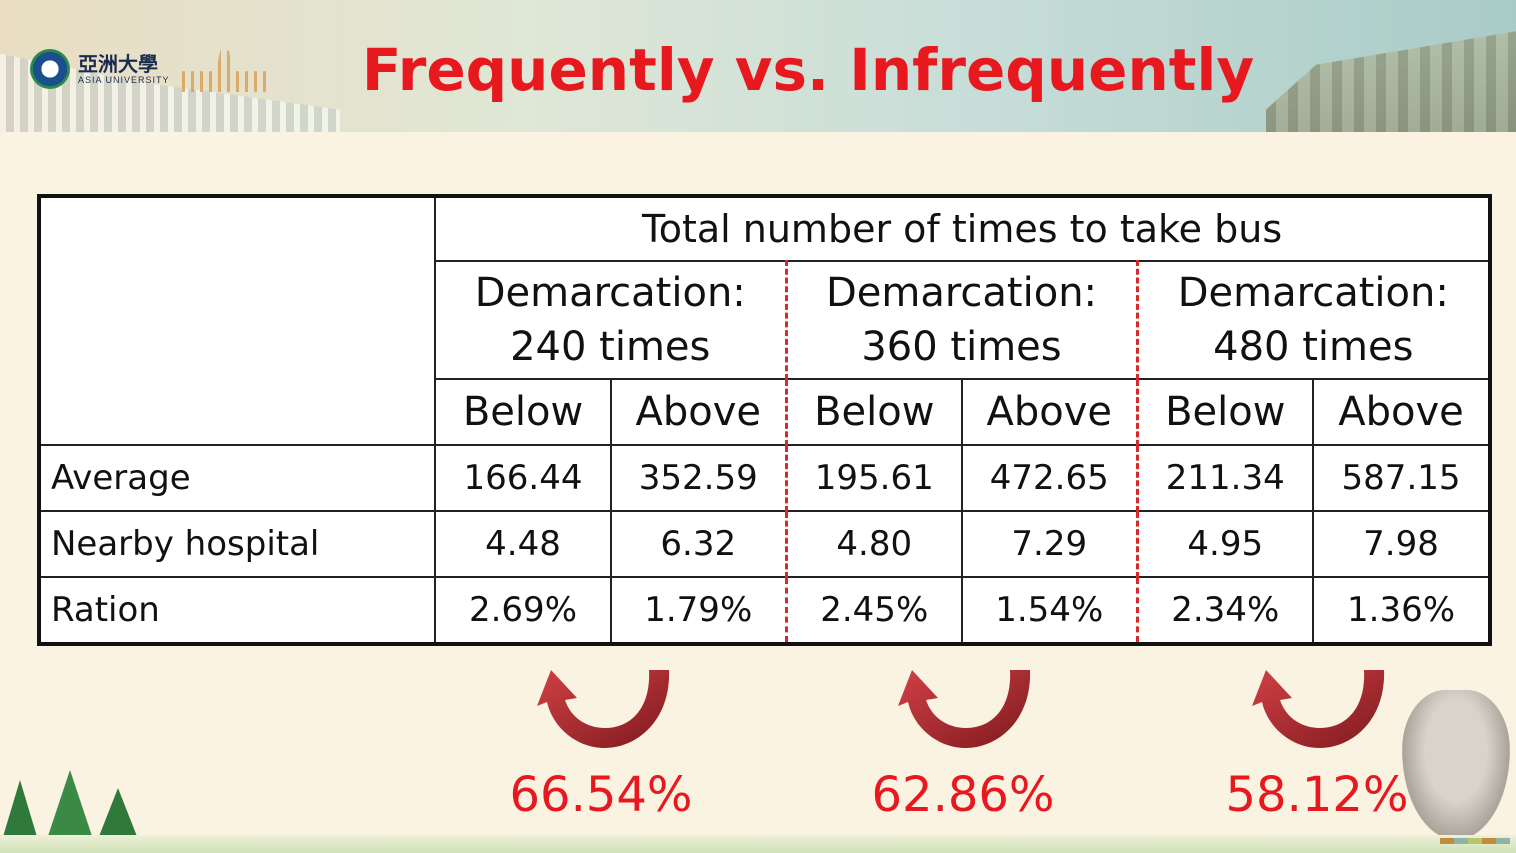 The height and width of the screenshot is (853, 1516). I want to click on row-label: Nearby hospital, so click(237, 544).